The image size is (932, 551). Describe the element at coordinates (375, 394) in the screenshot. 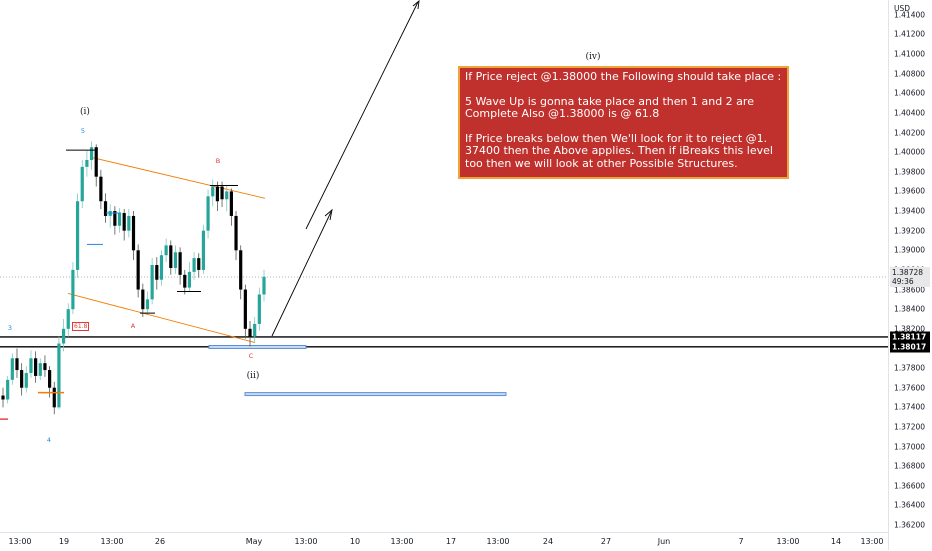

I see `demand-zone-lower` at that location.